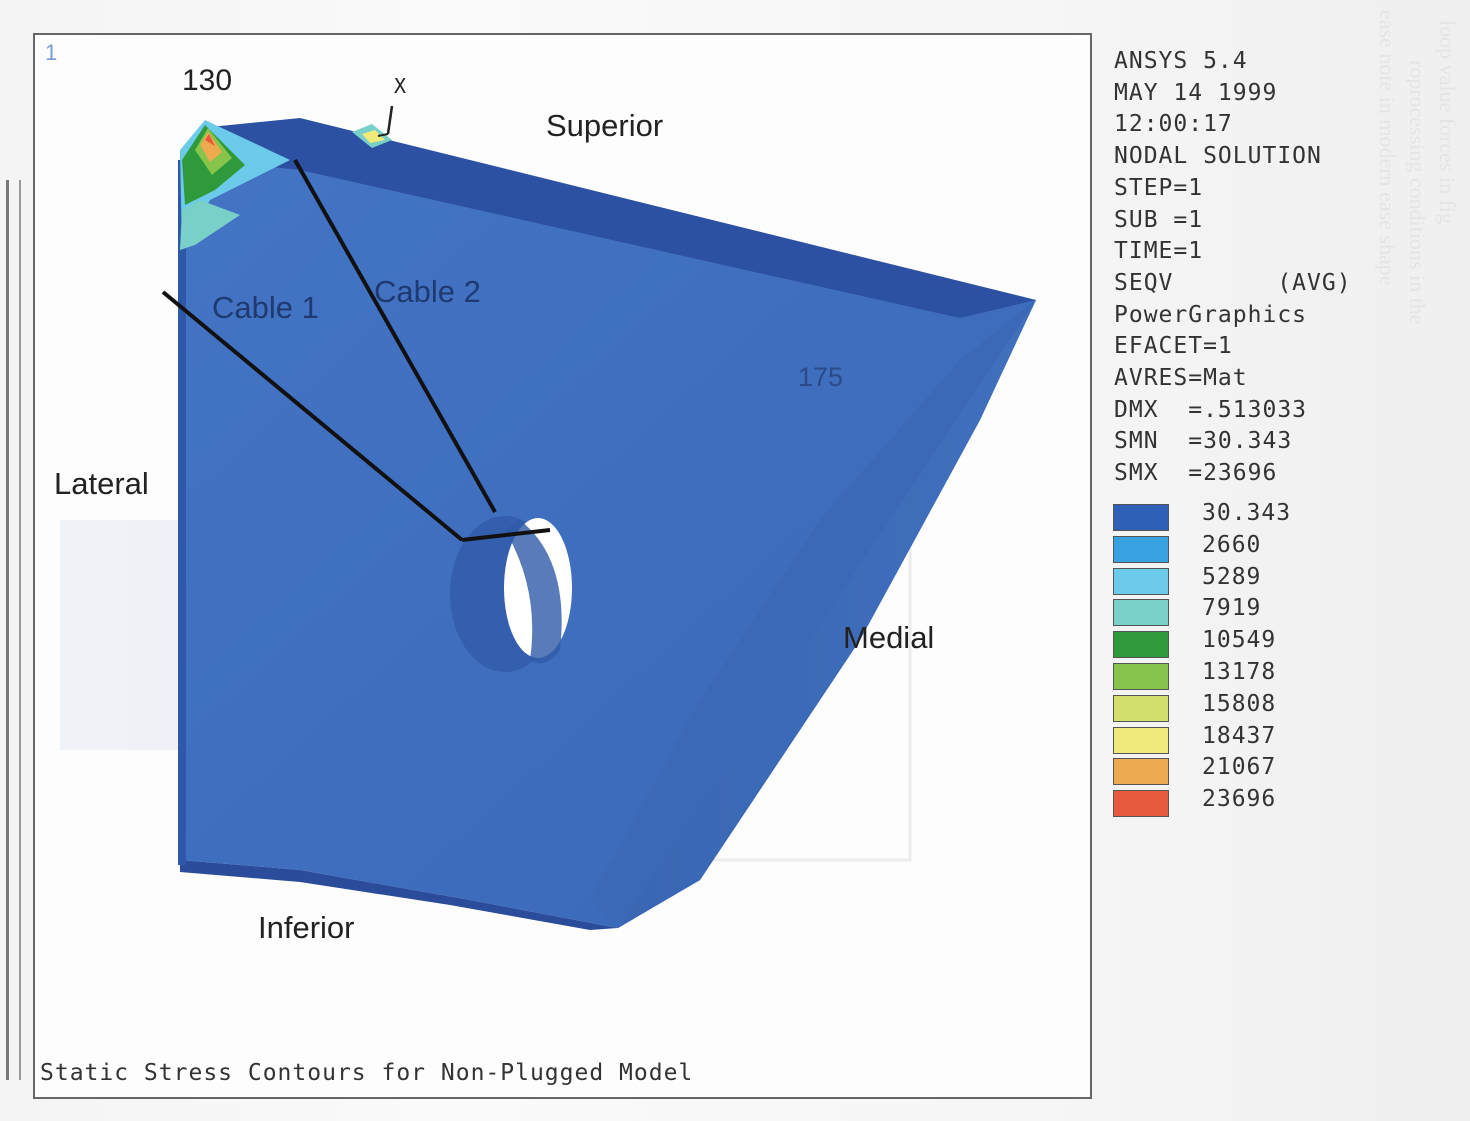 The height and width of the screenshot is (1121, 1470). What do you see at coordinates (182, 512) in the screenshot?
I see `model-lateral-edge` at bounding box center [182, 512].